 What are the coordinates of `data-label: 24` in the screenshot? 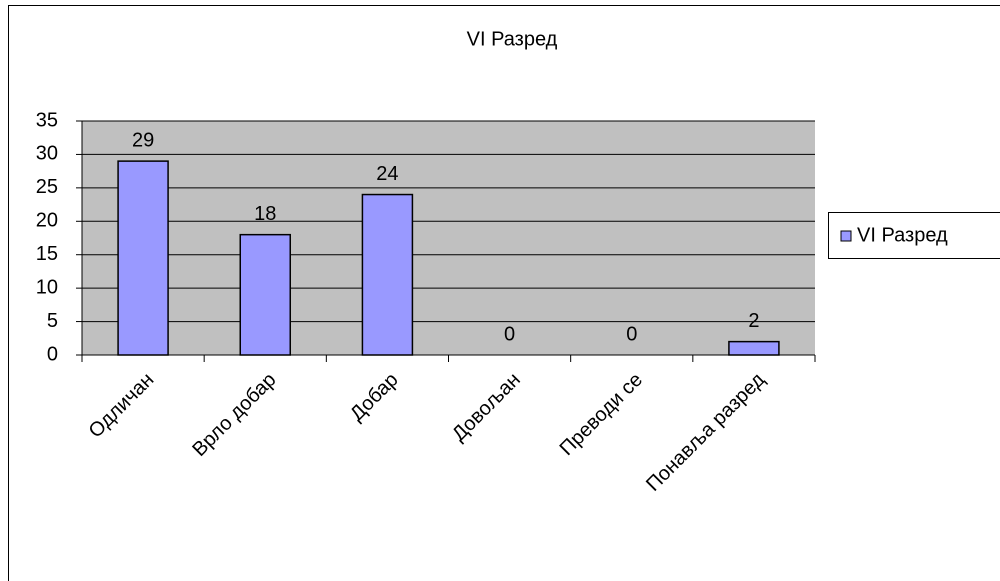 It's located at (387, 174).